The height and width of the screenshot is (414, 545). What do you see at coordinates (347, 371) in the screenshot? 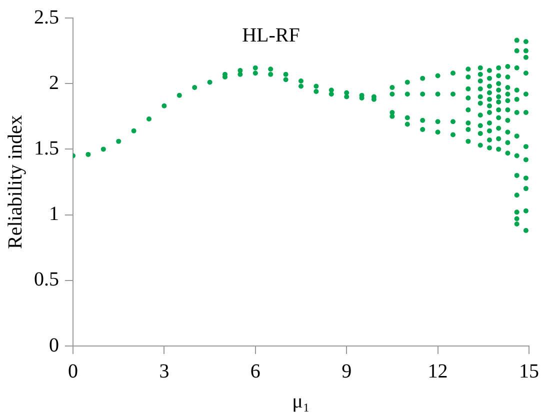
I see `x-tick-label: 9` at bounding box center [347, 371].